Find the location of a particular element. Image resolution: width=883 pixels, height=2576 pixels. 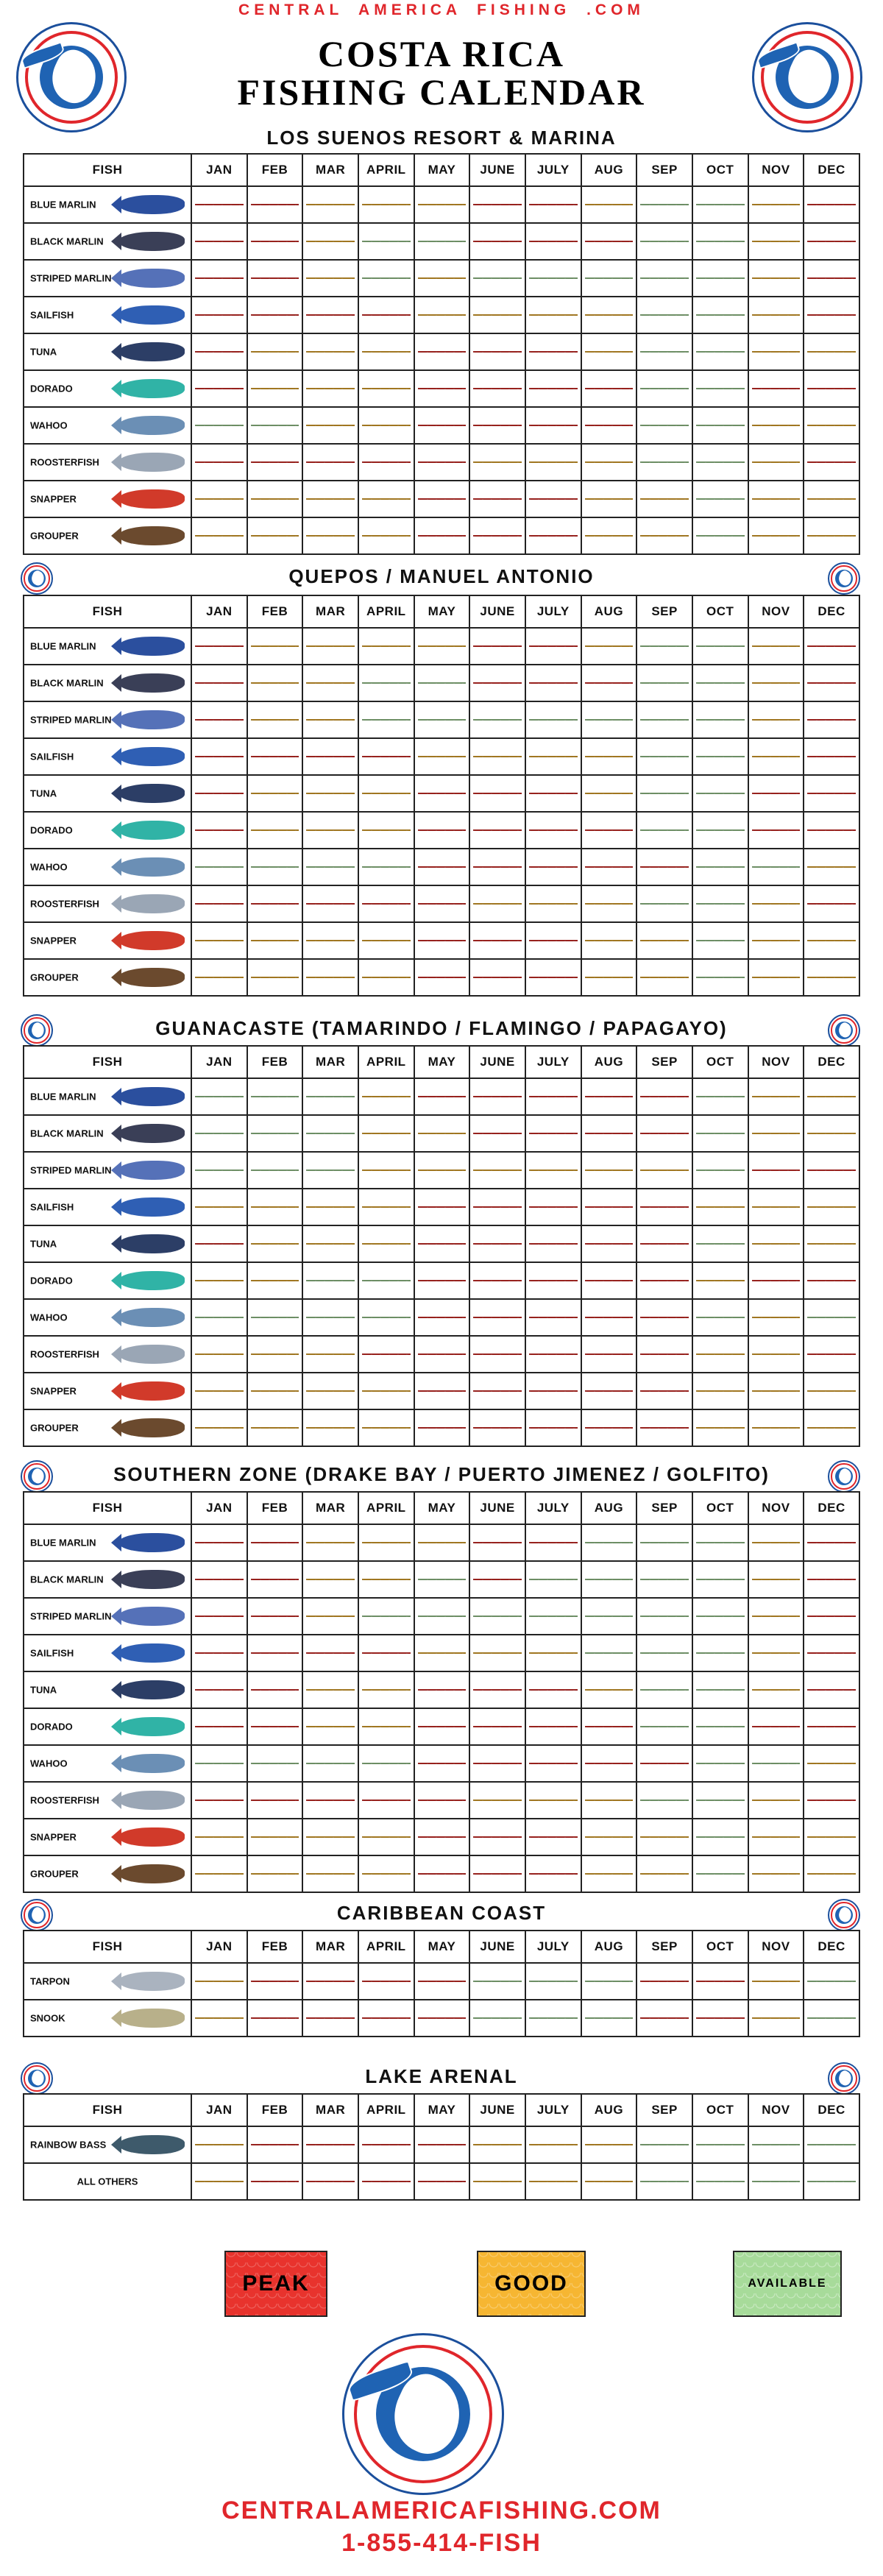

wahoo-icon is located at coordinates (151, 425).